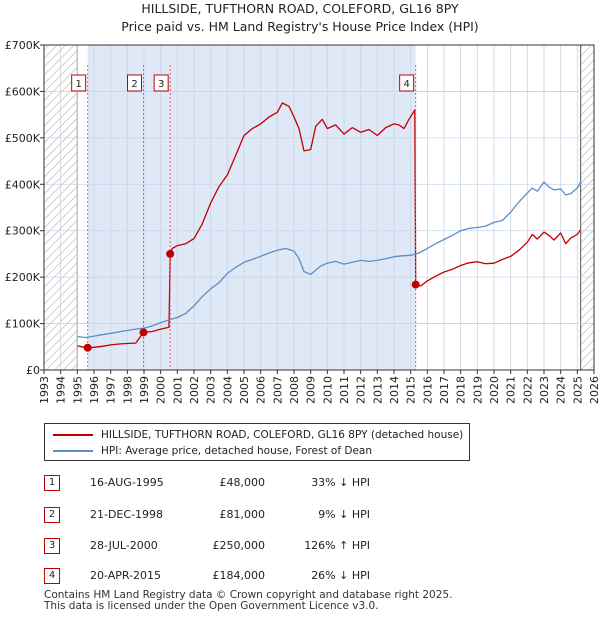 The width and height of the screenshot is (600, 620). Describe the element at coordinates (77, 390) in the screenshot. I see `x-tick-label: 1995` at that location.